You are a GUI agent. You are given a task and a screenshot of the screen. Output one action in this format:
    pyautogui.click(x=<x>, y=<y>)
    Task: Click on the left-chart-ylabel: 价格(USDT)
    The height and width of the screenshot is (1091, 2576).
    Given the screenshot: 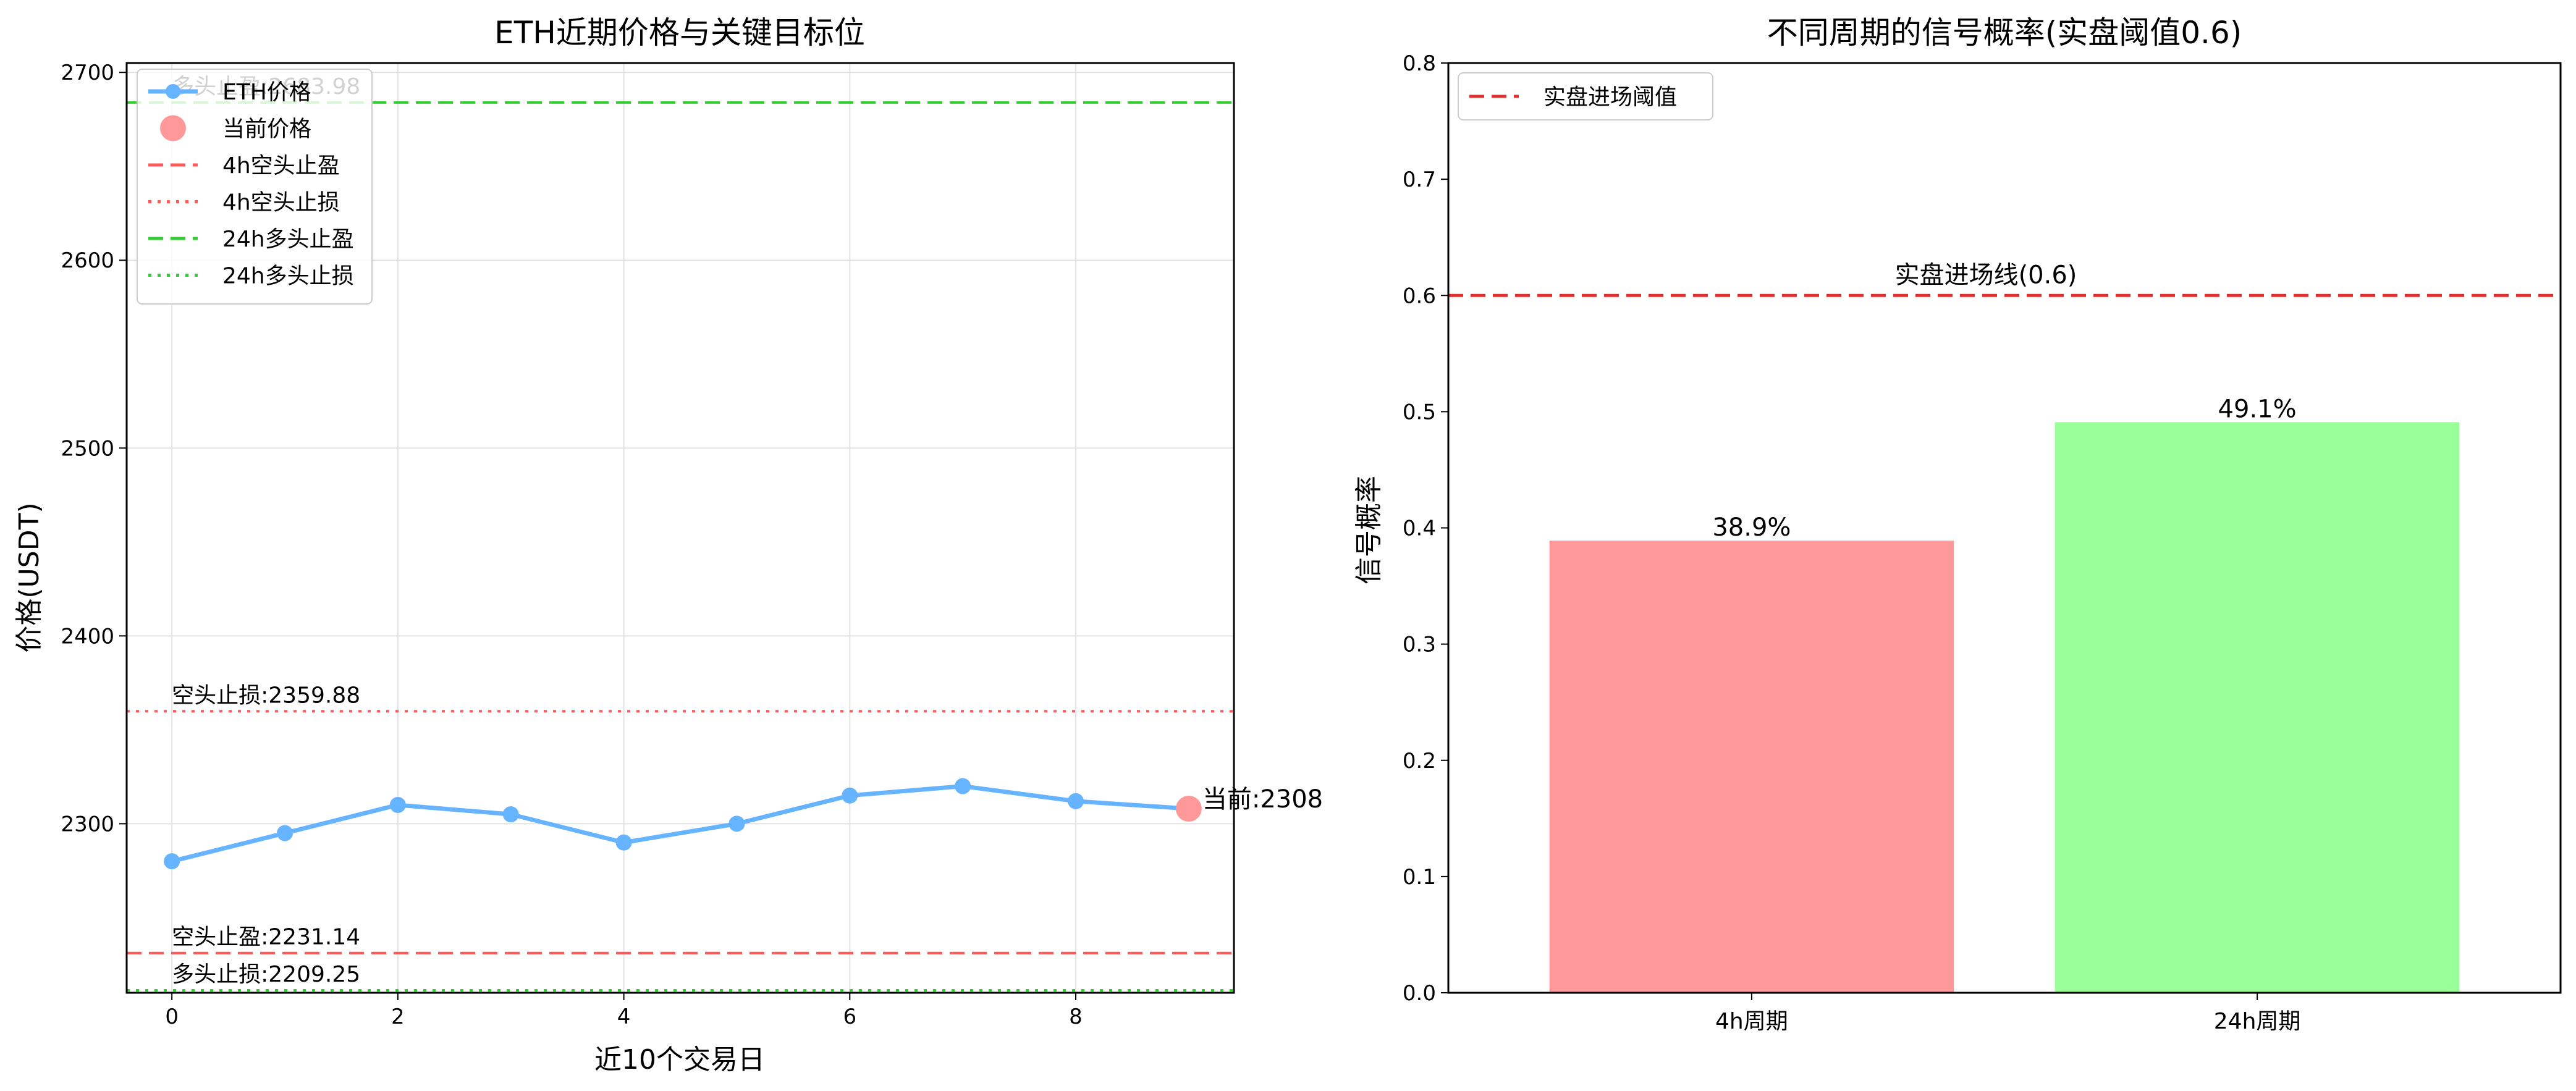 What is the action you would take?
    pyautogui.click(x=29, y=577)
    